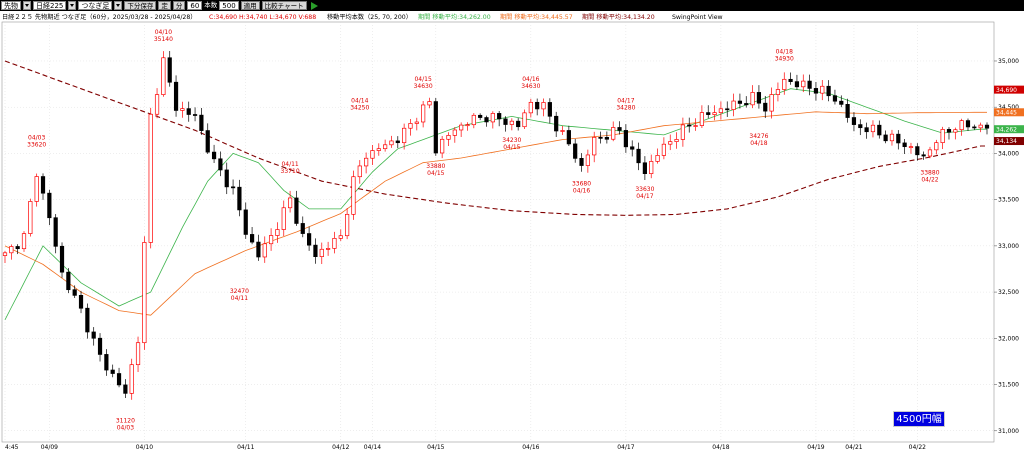  I want to click on x-tick-label: 04/22, so click(917, 447).